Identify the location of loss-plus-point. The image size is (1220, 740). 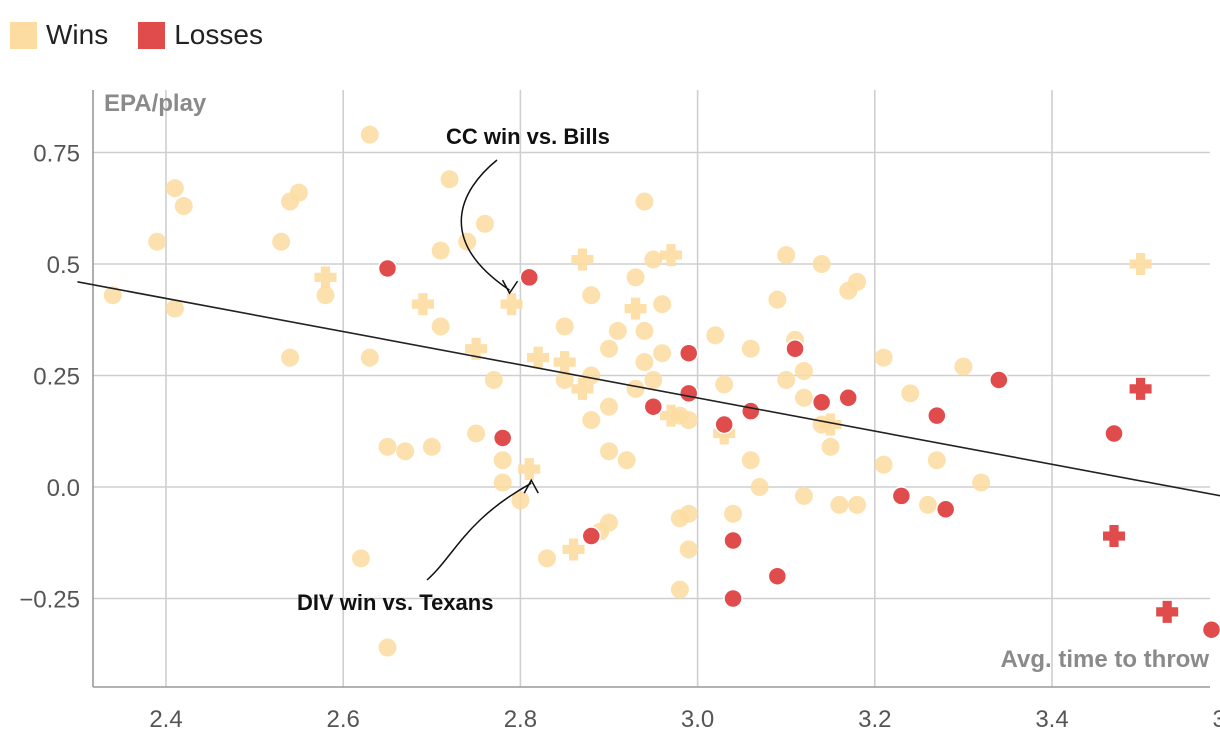
(1114, 536).